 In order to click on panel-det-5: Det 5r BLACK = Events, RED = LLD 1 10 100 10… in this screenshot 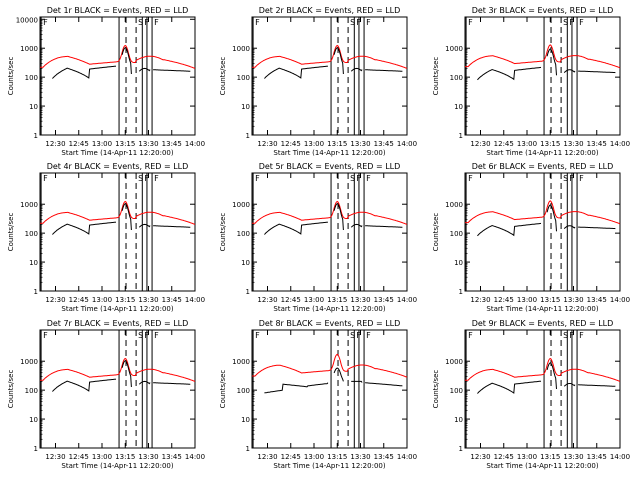, I will do `click(318, 237)`.